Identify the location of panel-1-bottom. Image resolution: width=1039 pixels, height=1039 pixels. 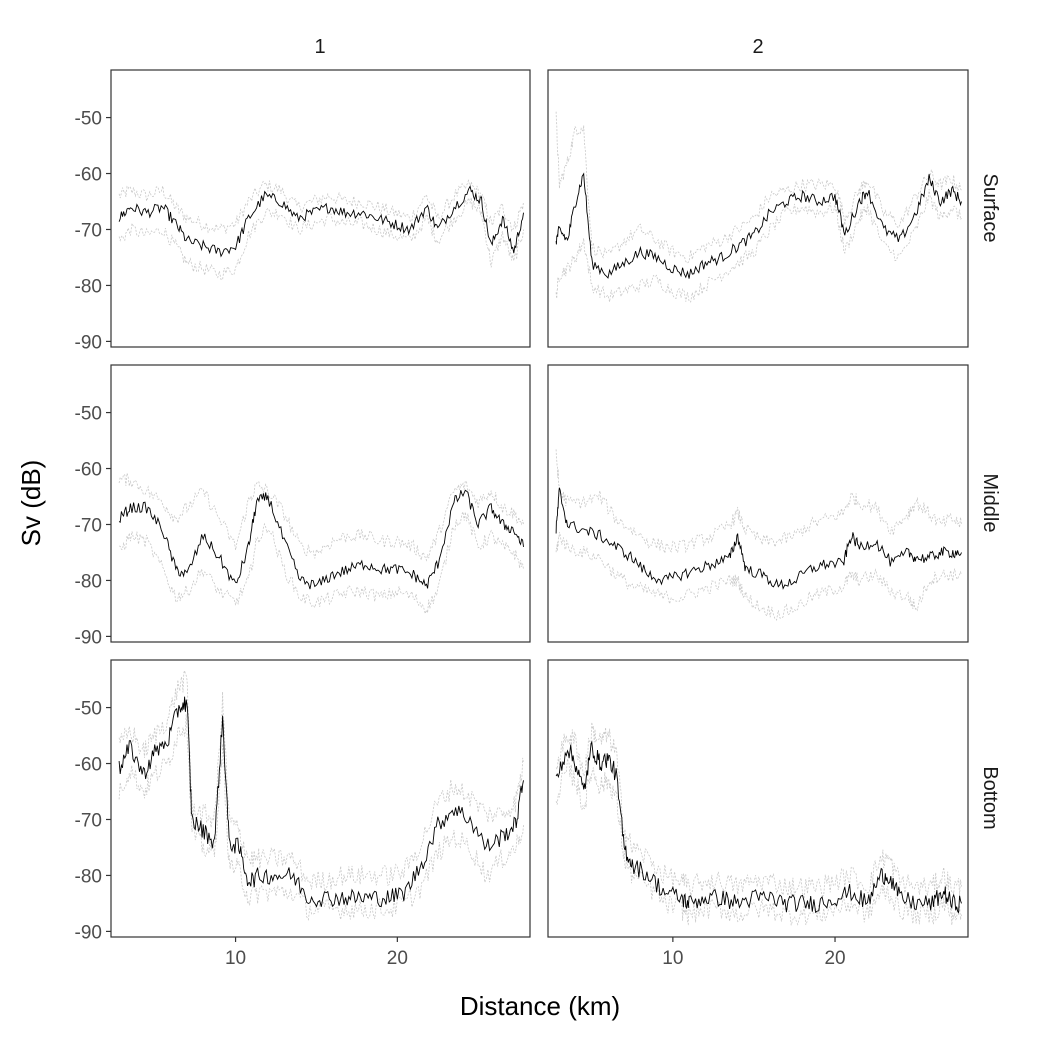
(320, 798).